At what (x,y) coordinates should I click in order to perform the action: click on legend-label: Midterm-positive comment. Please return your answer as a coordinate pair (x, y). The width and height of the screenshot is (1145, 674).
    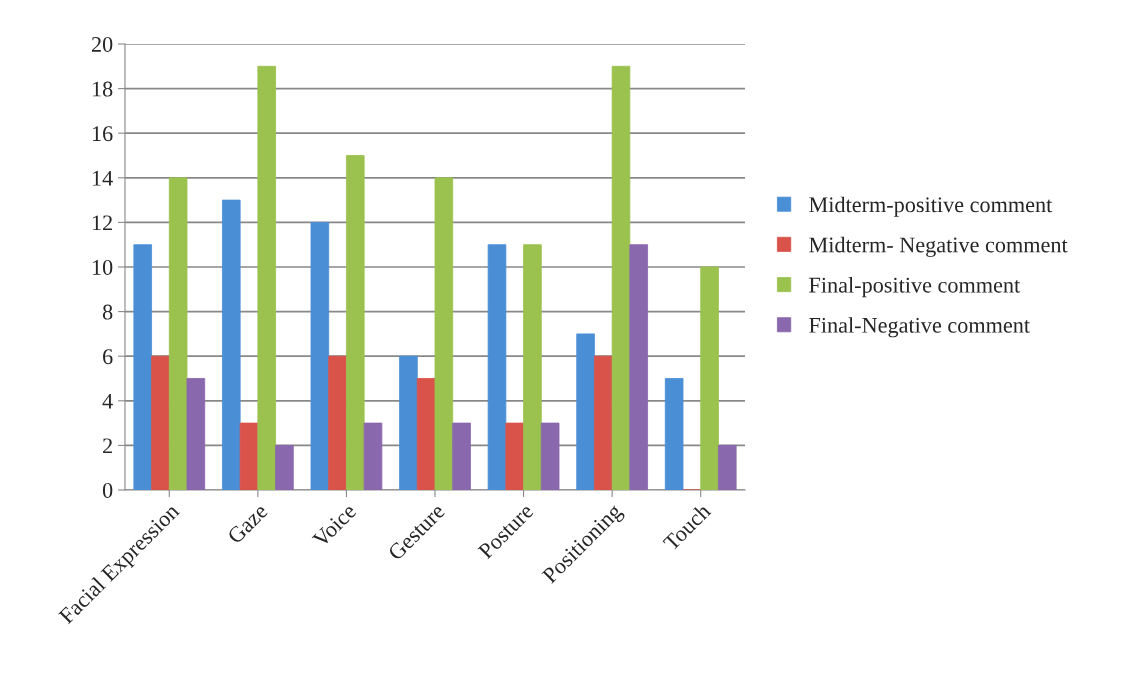
    Looking at the image, I should click on (931, 206).